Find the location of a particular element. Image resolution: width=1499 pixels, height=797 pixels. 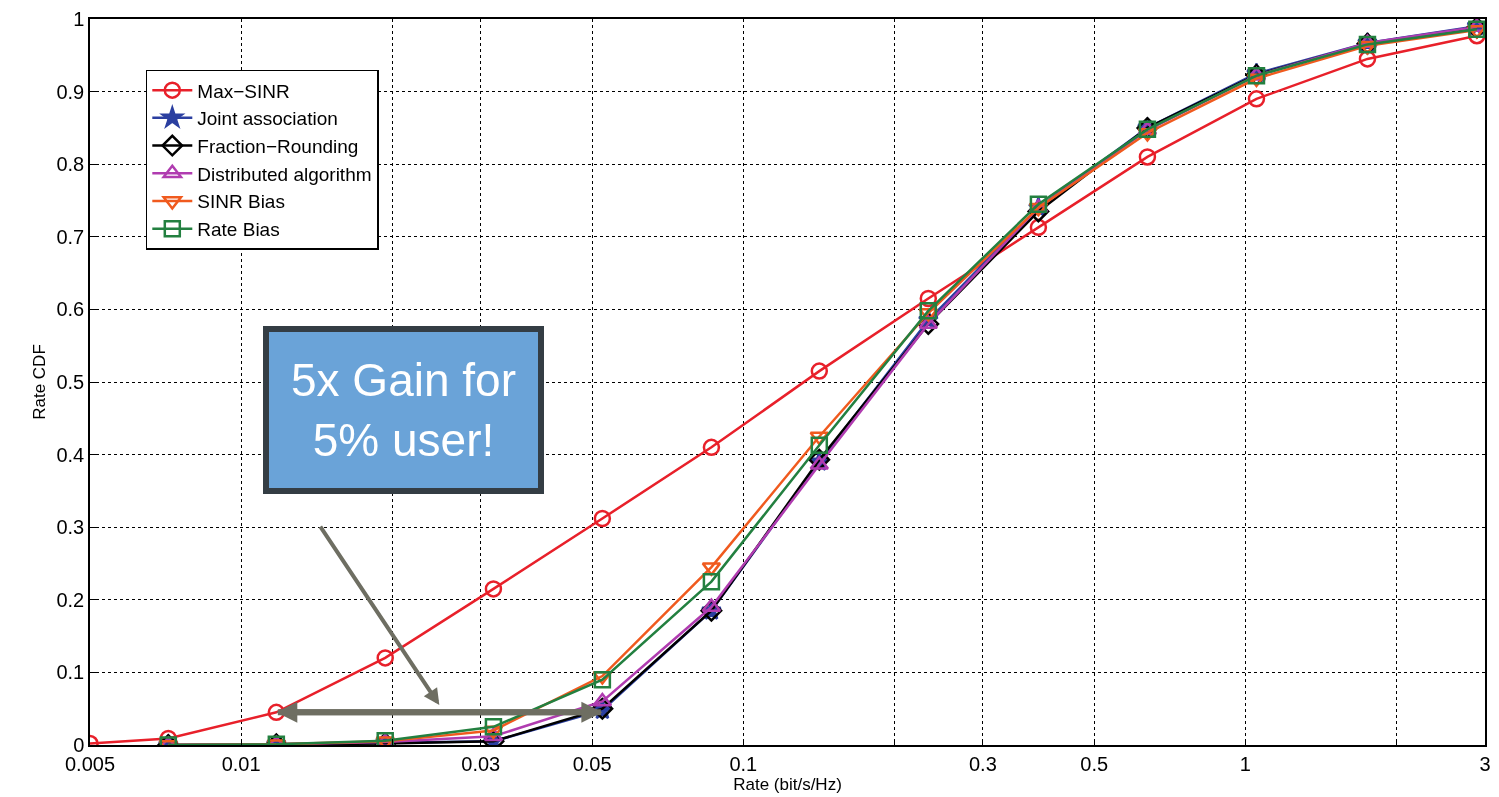

y-tick-label: 0.5 is located at coordinates (70, 382).